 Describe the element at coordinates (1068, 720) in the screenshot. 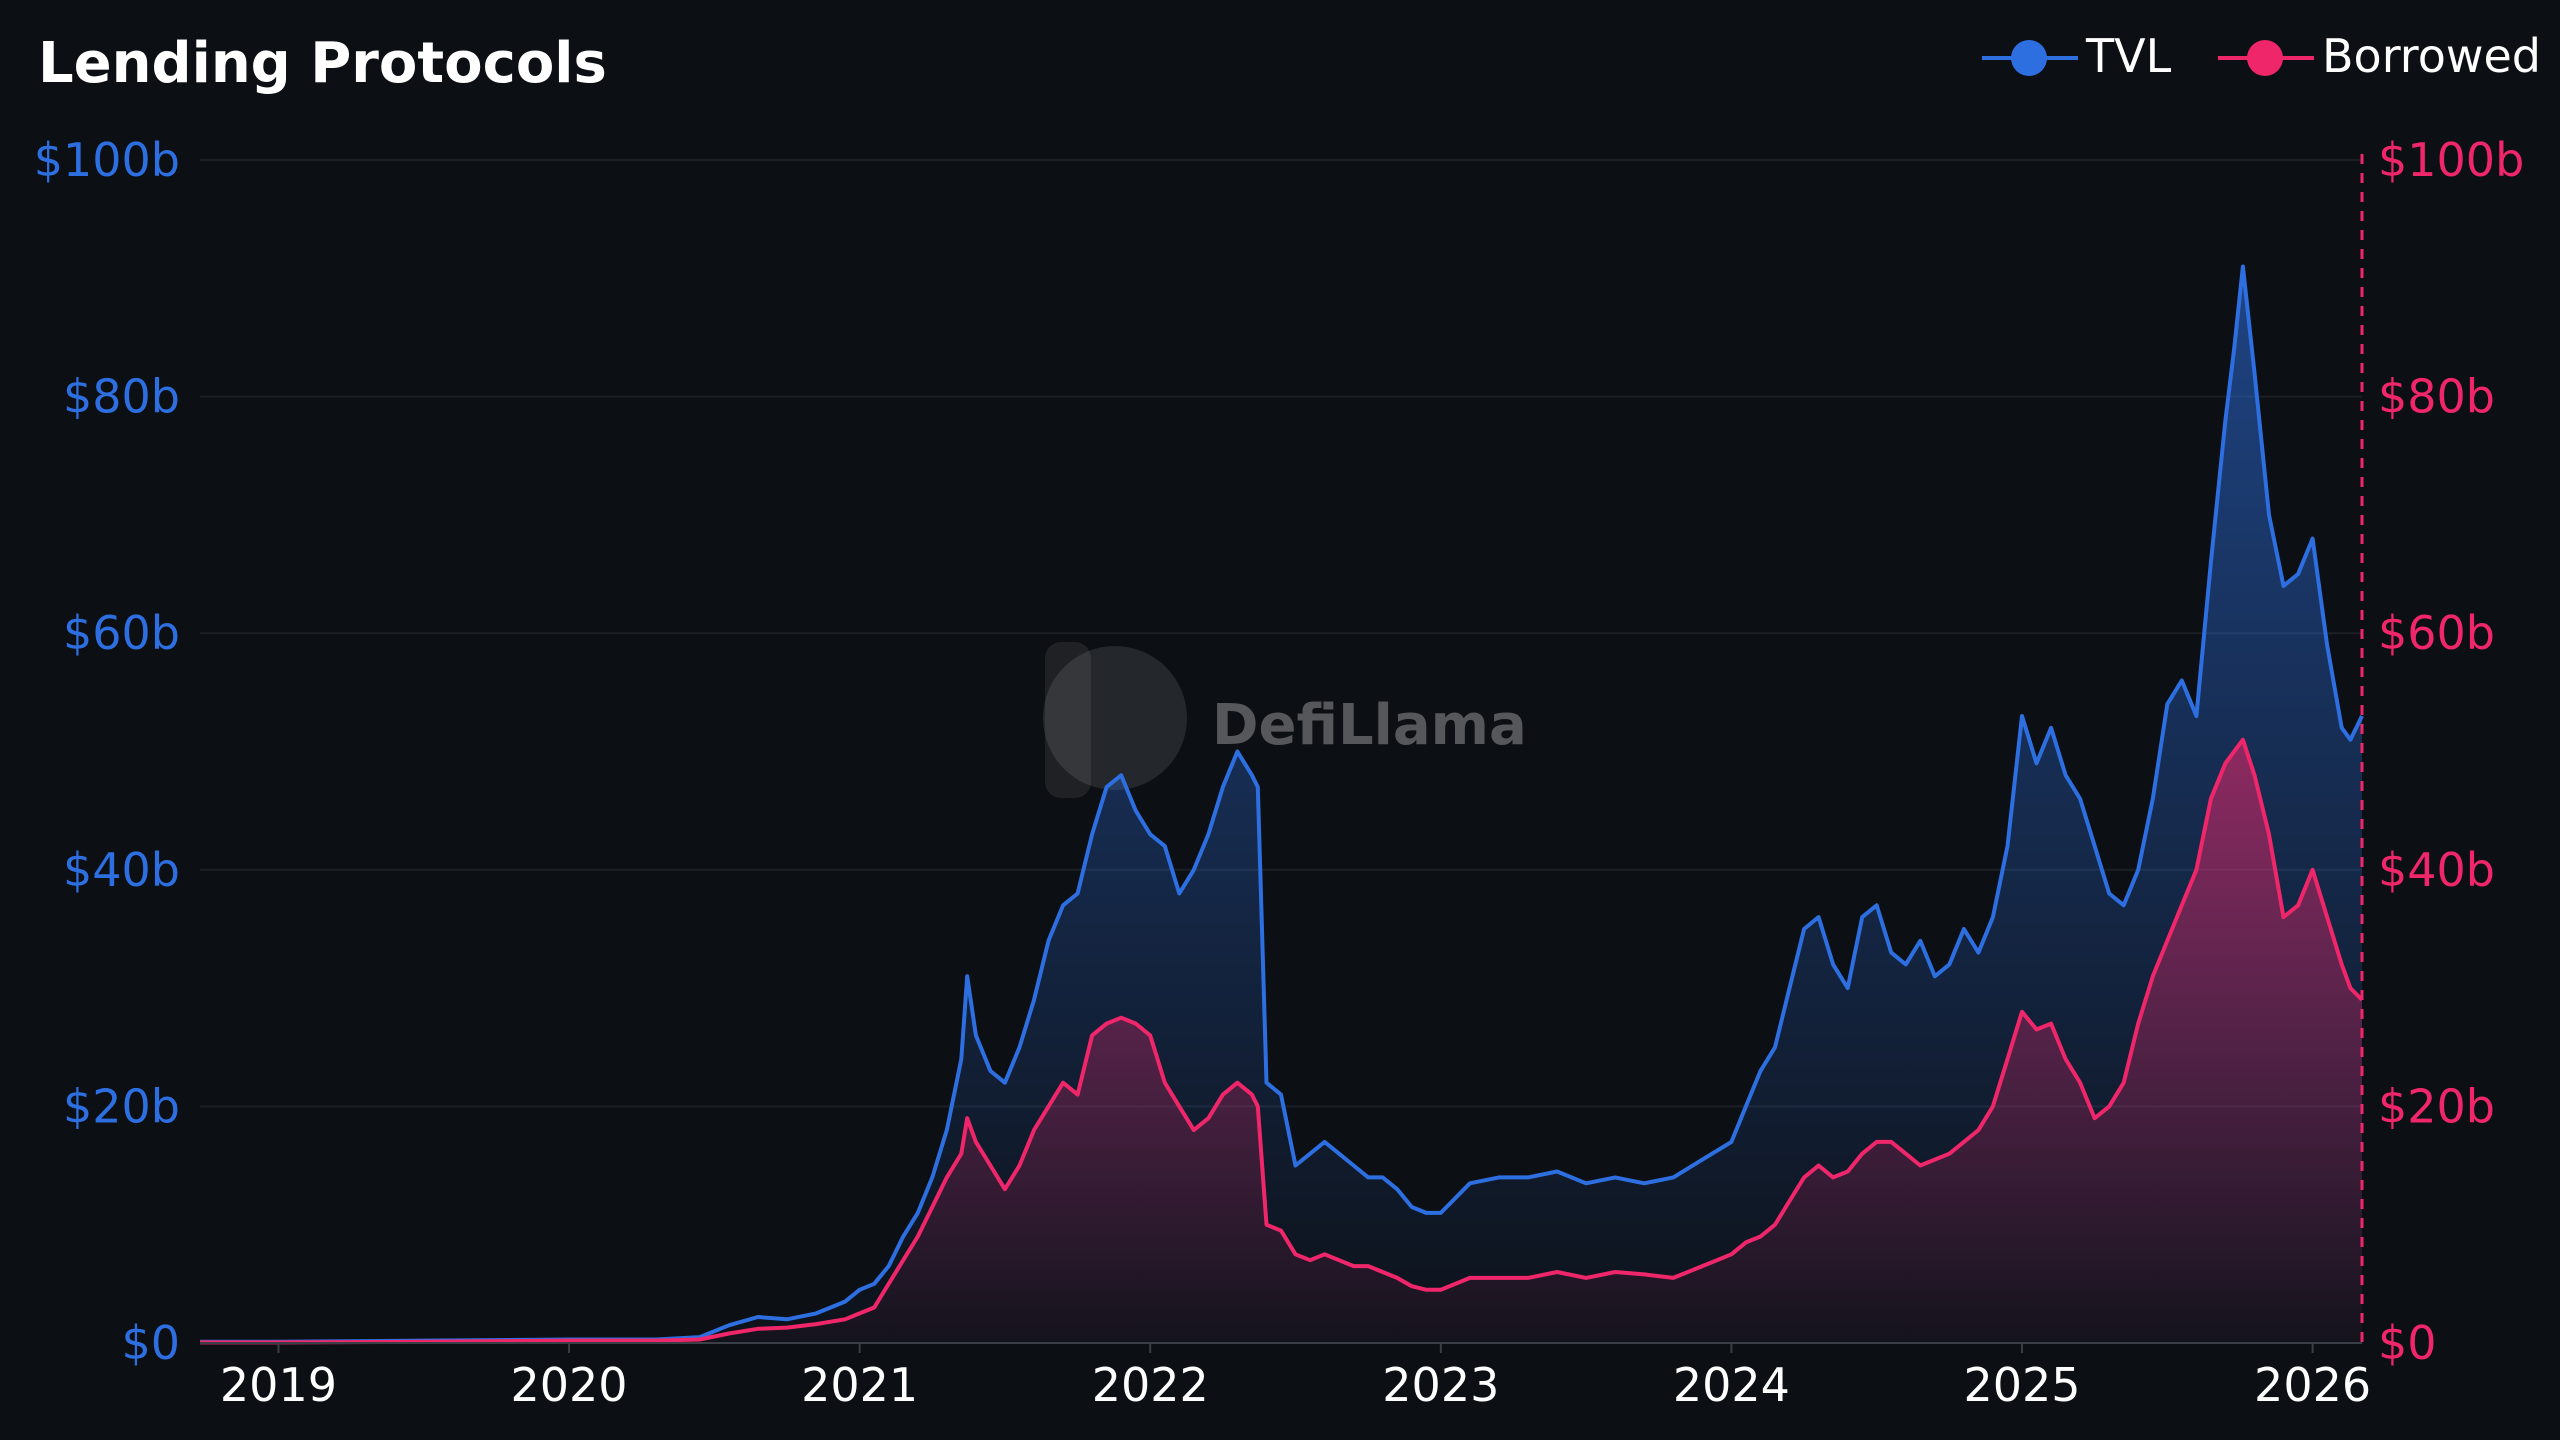

I see `watermark-logo-shape` at that location.